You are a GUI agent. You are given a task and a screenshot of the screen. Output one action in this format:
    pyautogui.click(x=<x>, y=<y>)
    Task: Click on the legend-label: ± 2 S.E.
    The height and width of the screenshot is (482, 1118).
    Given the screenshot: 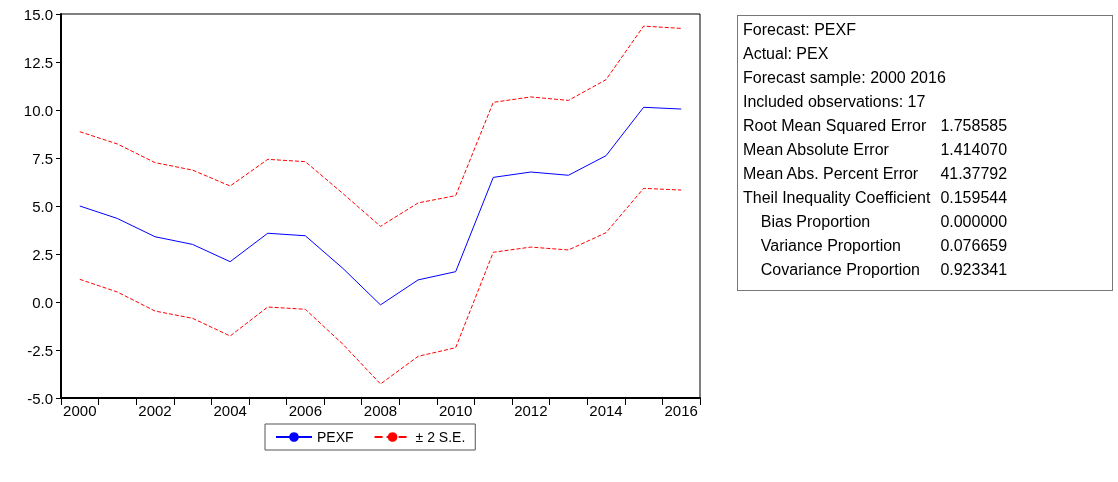 What is the action you would take?
    pyautogui.click(x=440, y=437)
    